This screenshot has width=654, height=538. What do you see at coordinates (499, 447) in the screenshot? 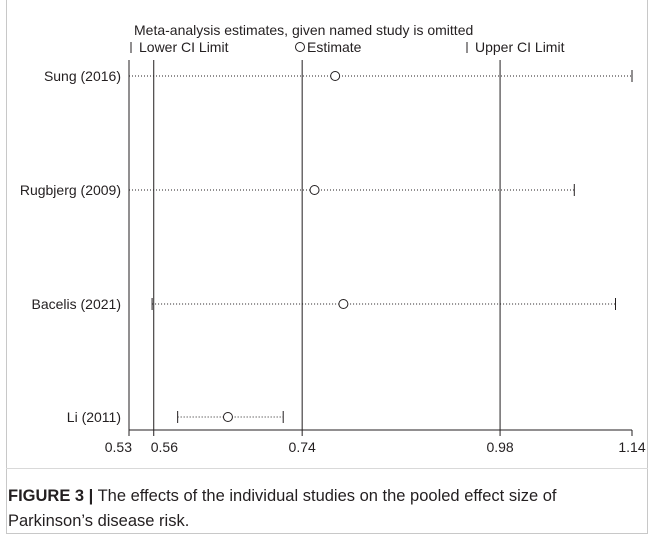
I see `x-tick-label: 0.98` at bounding box center [499, 447].